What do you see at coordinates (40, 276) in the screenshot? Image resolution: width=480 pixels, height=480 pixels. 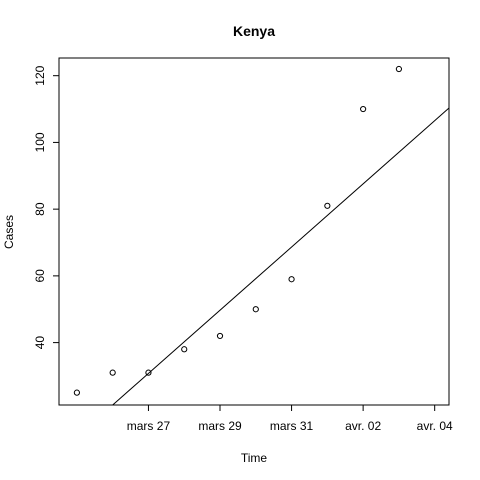 I see `y-tick-label: 60` at bounding box center [40, 276].